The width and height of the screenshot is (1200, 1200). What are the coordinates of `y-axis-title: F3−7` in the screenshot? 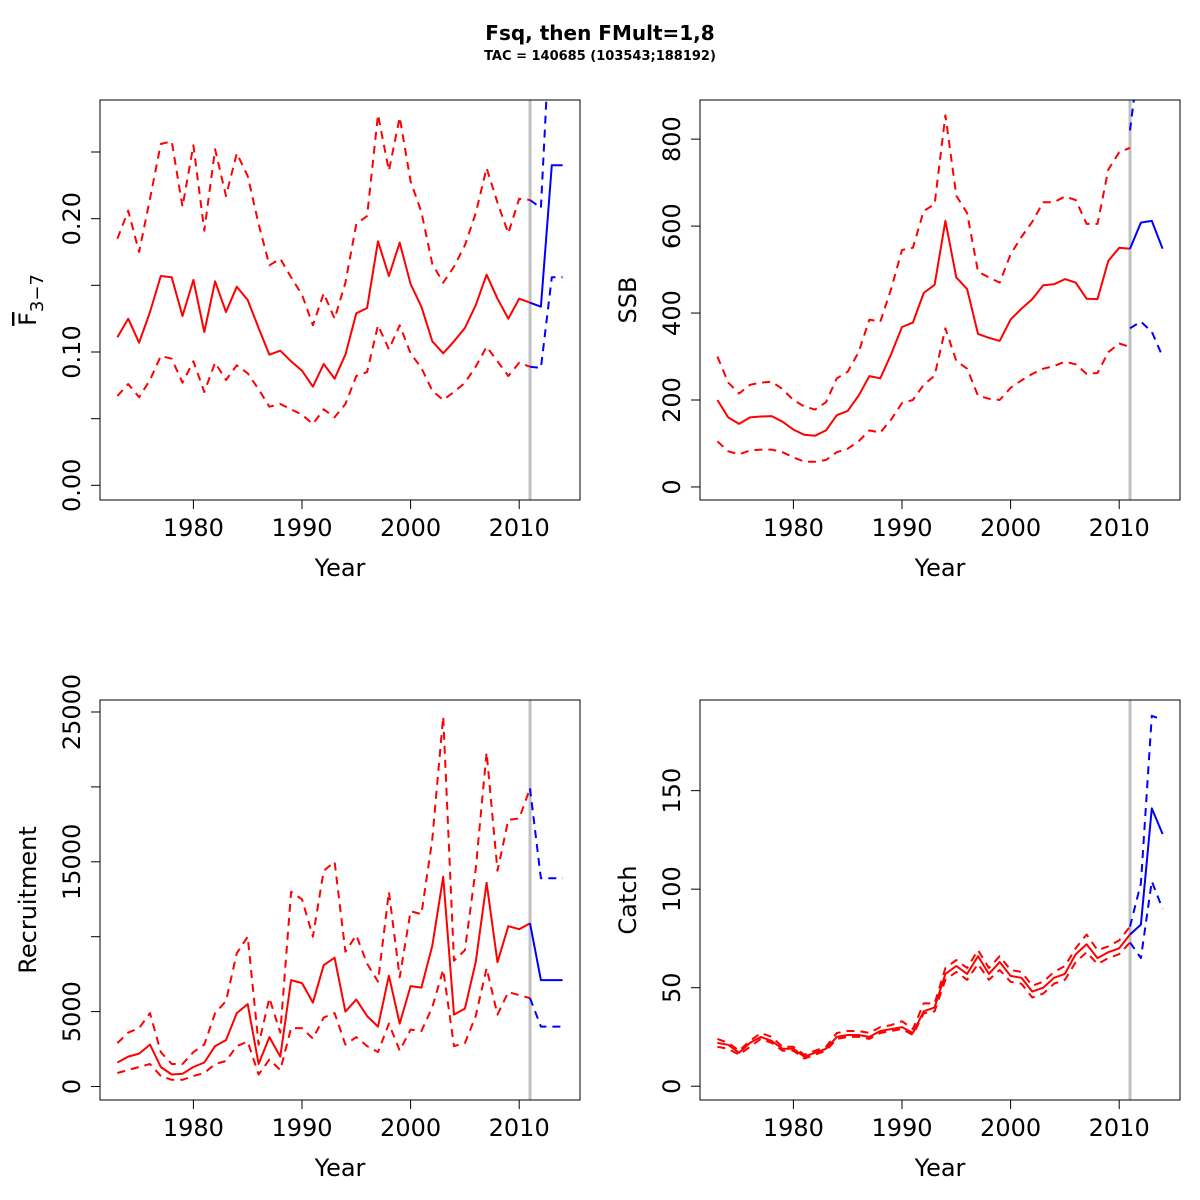 It's located at (31, 300).